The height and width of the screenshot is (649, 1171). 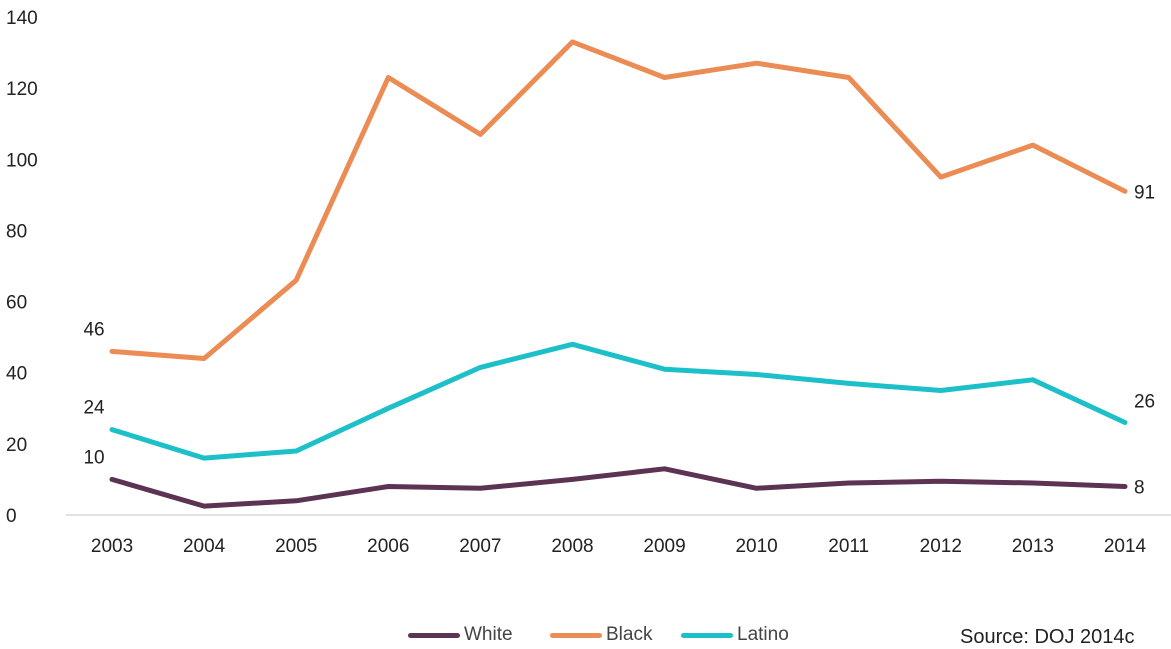 I want to click on legend-item-latino: Latino, so click(x=735, y=635).